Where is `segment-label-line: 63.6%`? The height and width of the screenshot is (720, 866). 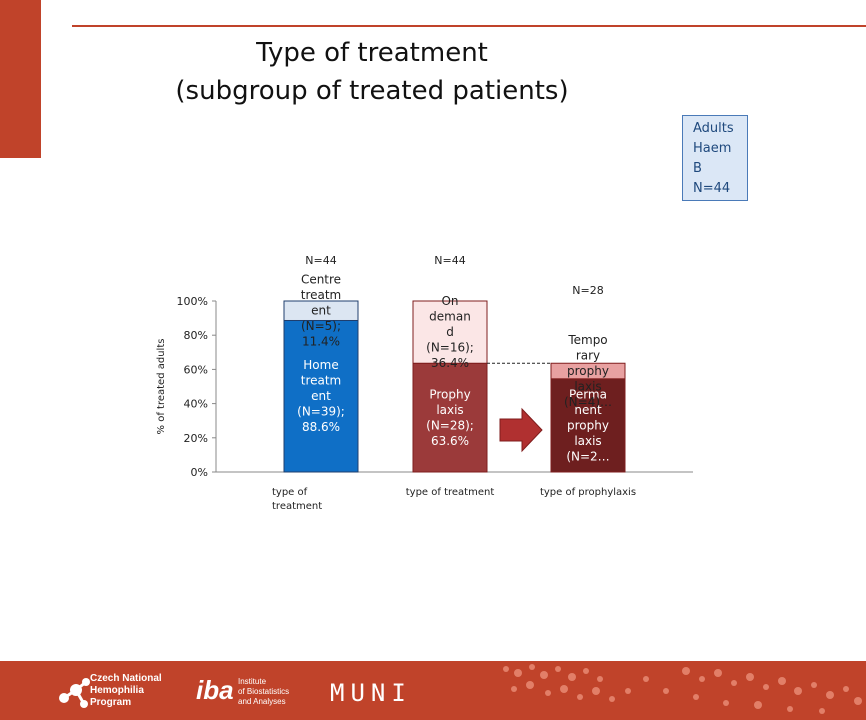
segment-label-line: 63.6% is located at coordinates (450, 441).